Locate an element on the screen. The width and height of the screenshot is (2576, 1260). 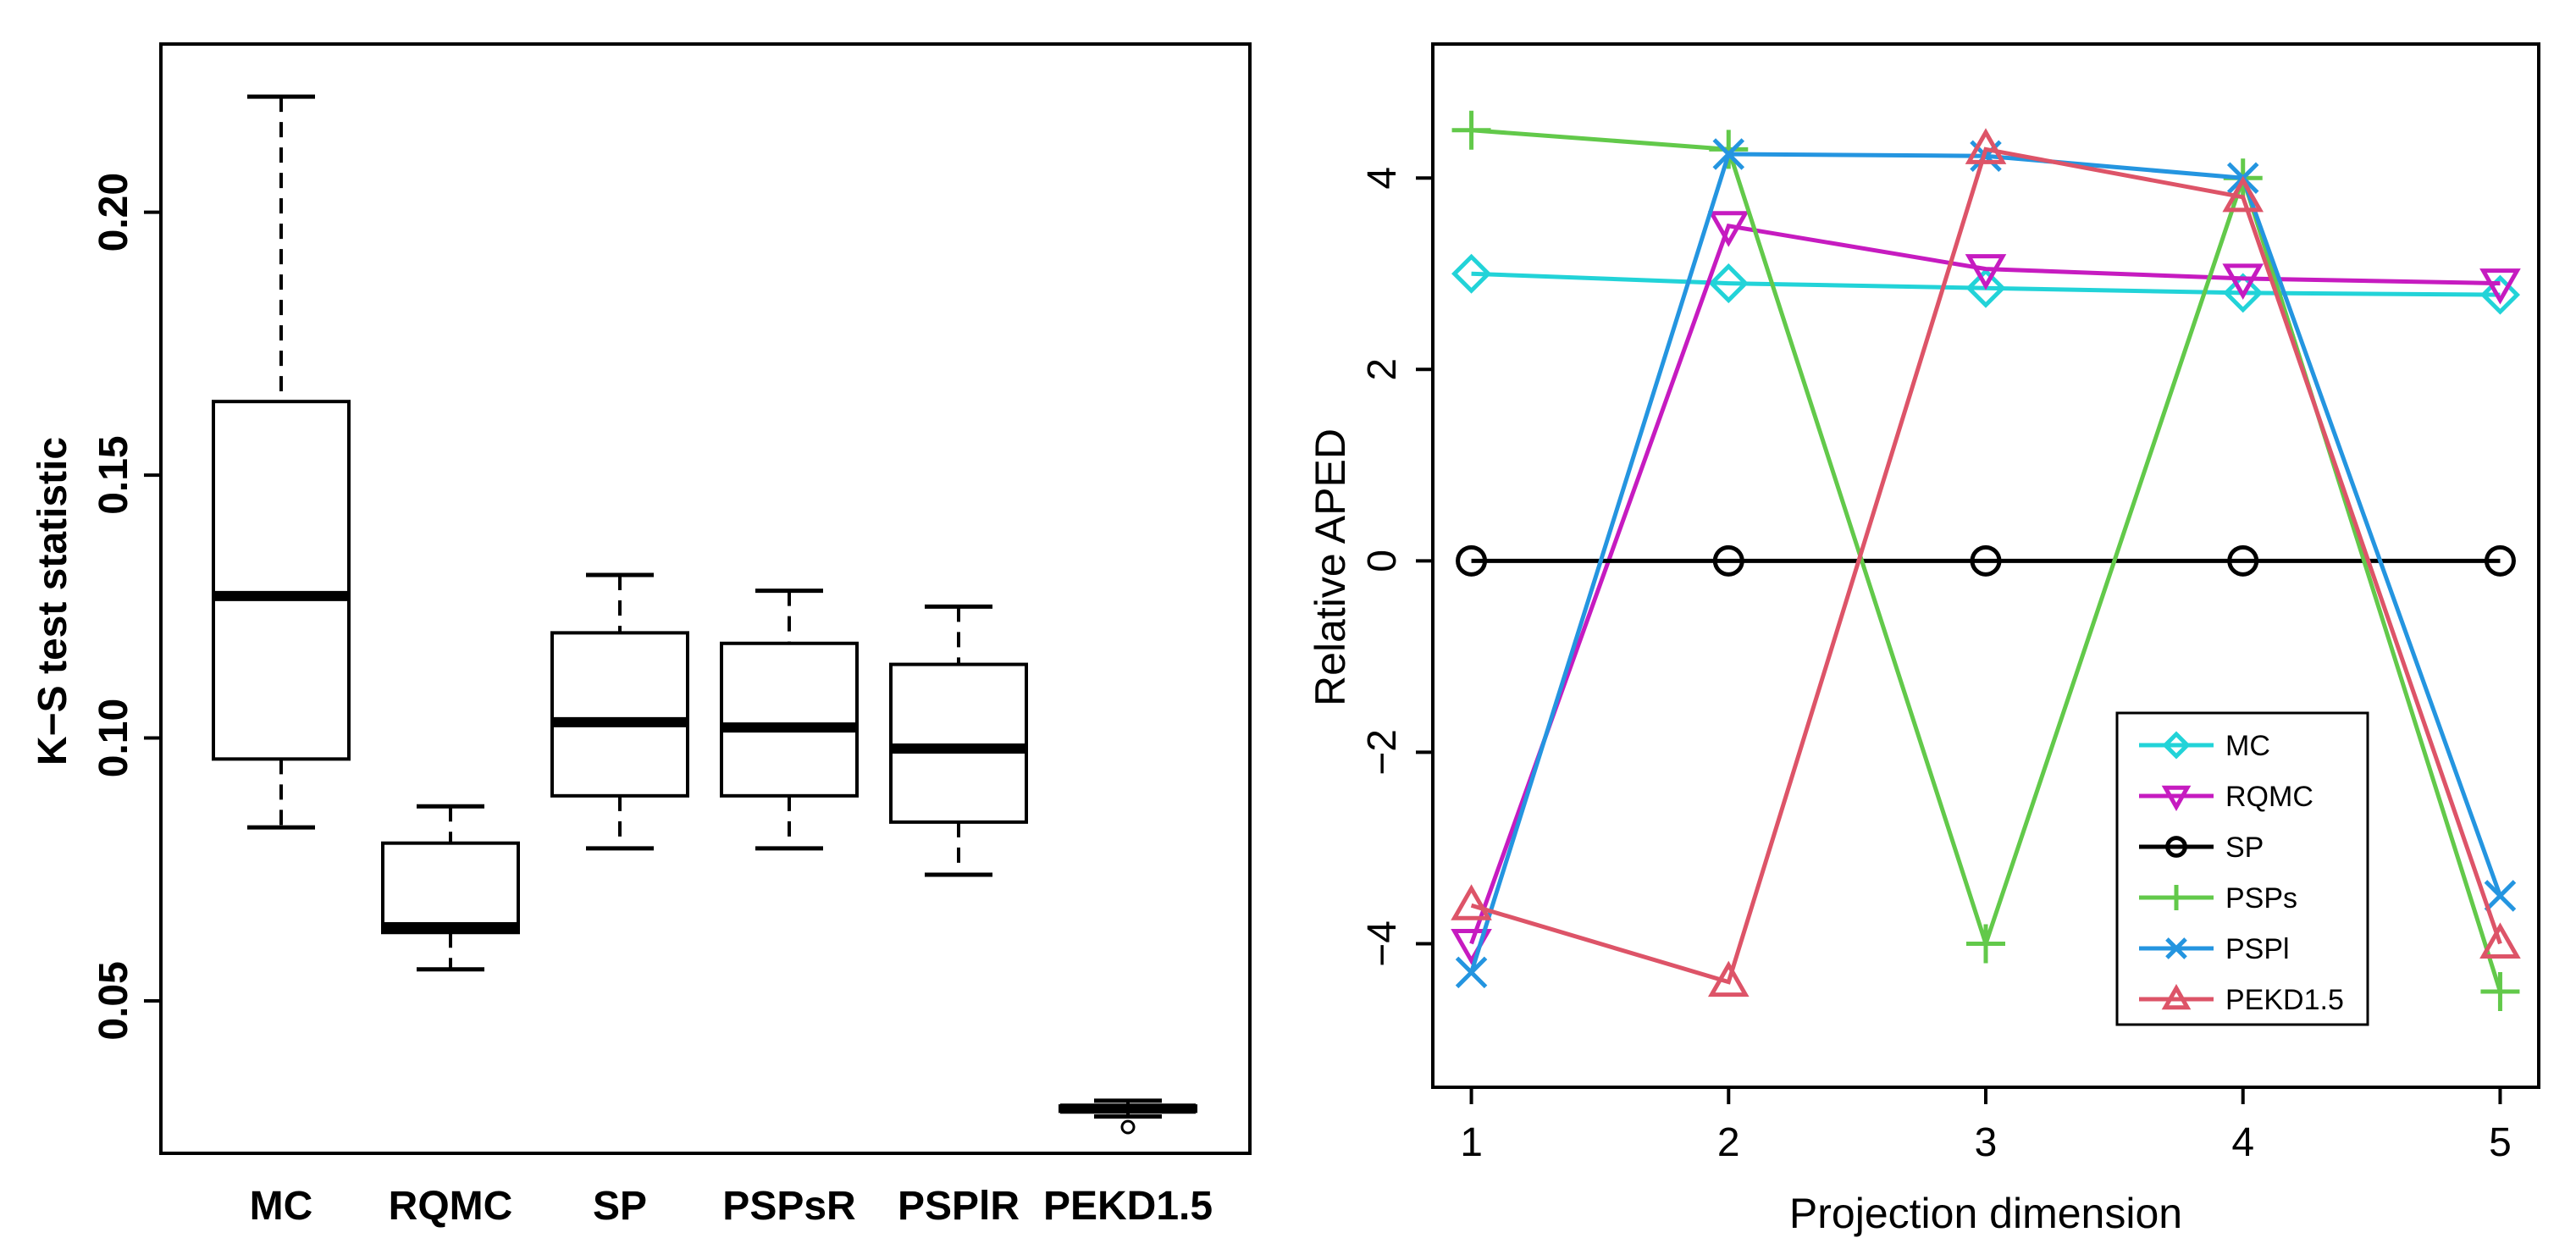
boxplot-x-tick-label: PEKD1.5 is located at coordinates (1128, 1207).